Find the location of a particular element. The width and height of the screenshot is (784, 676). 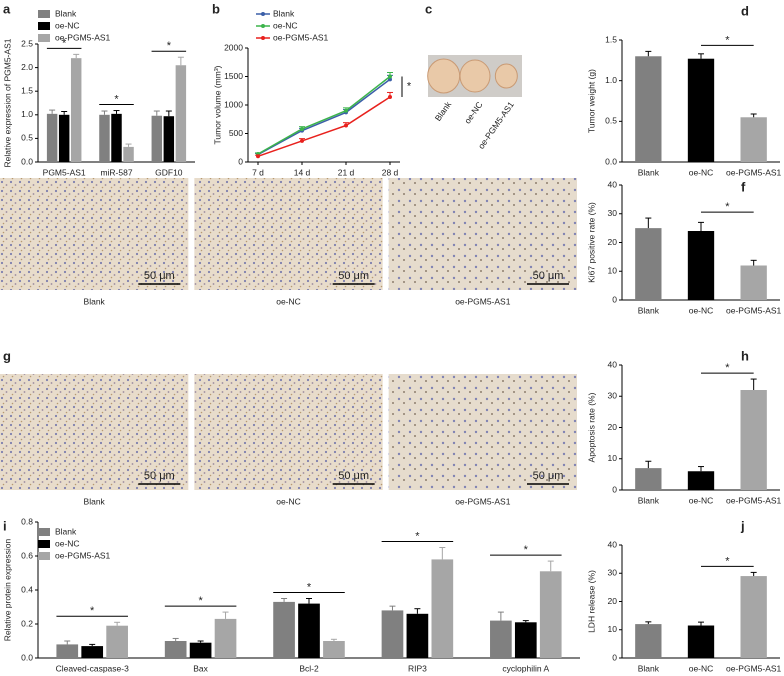

y-tick-label: 0.4 is located at coordinates (27, 589).